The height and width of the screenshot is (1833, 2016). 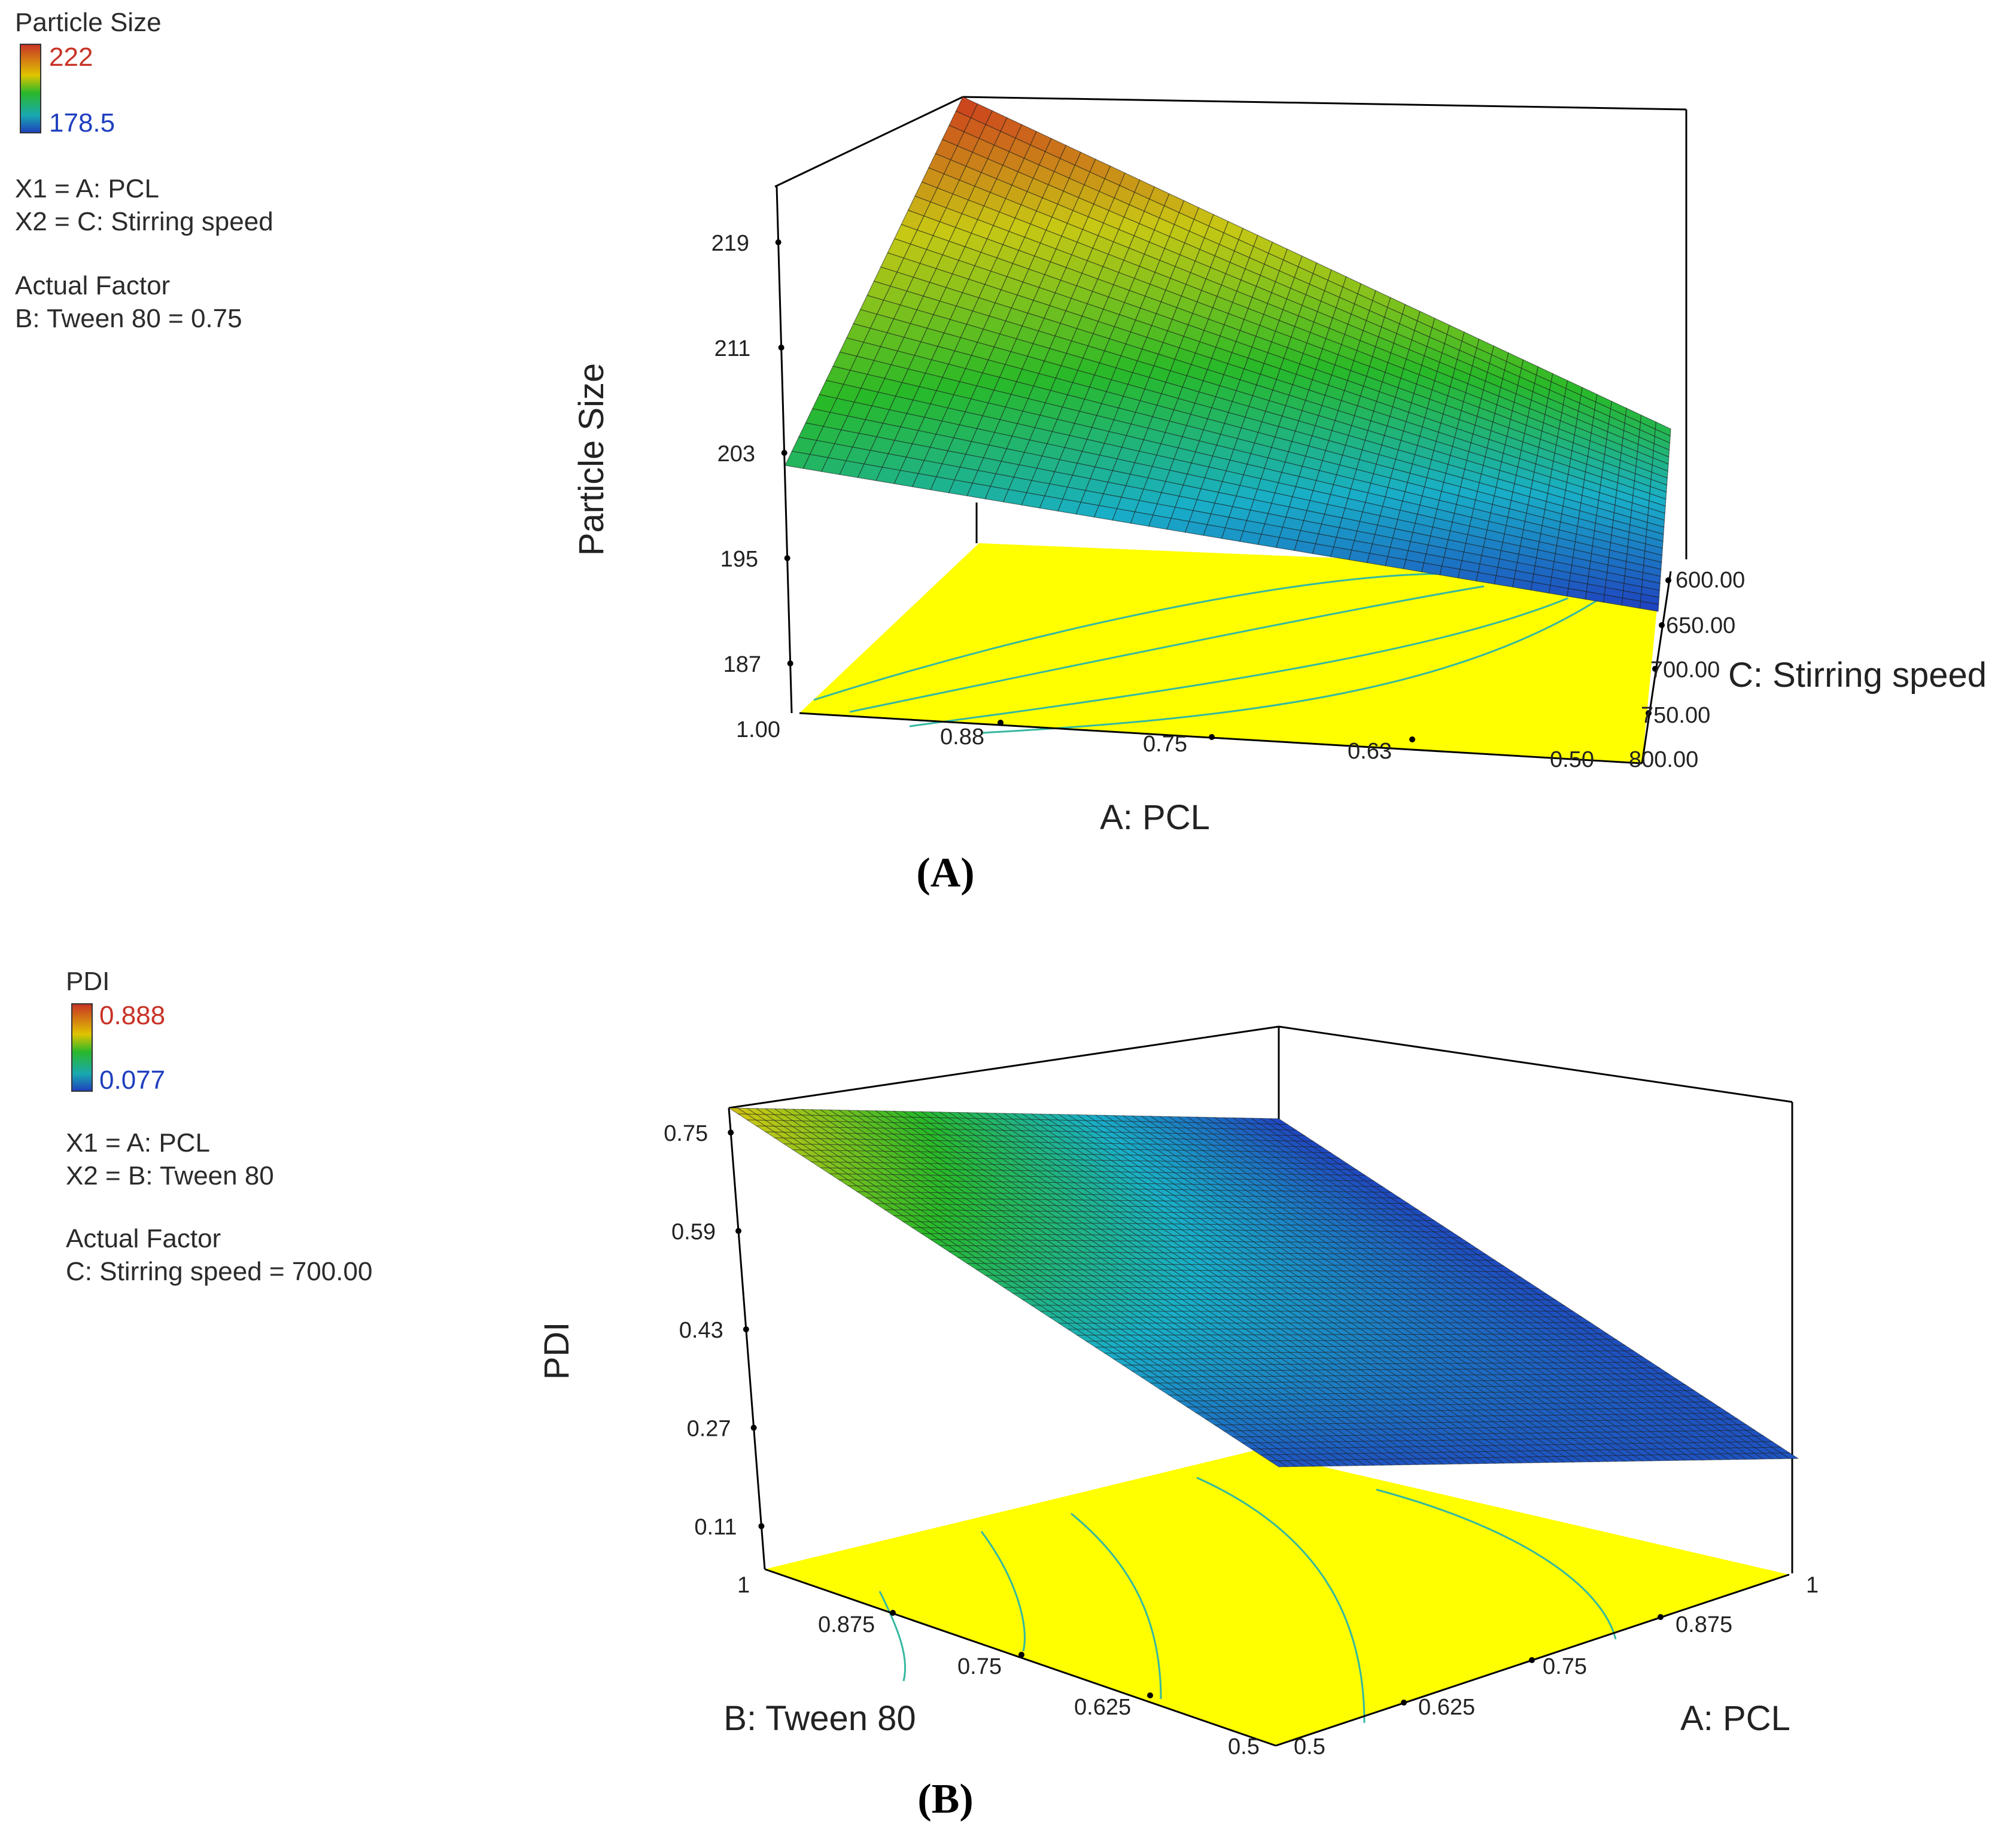 What do you see at coordinates (1244, 1746) in the screenshot?
I see `tween-tick-label: 0.5` at bounding box center [1244, 1746].